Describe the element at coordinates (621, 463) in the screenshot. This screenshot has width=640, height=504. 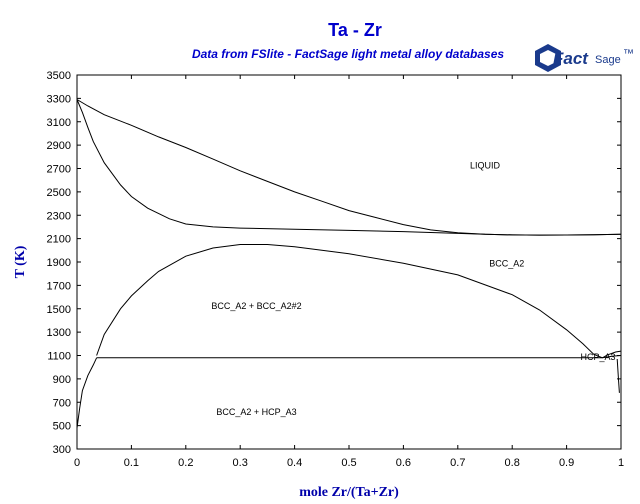
I see `x-tick-label: 1` at that location.